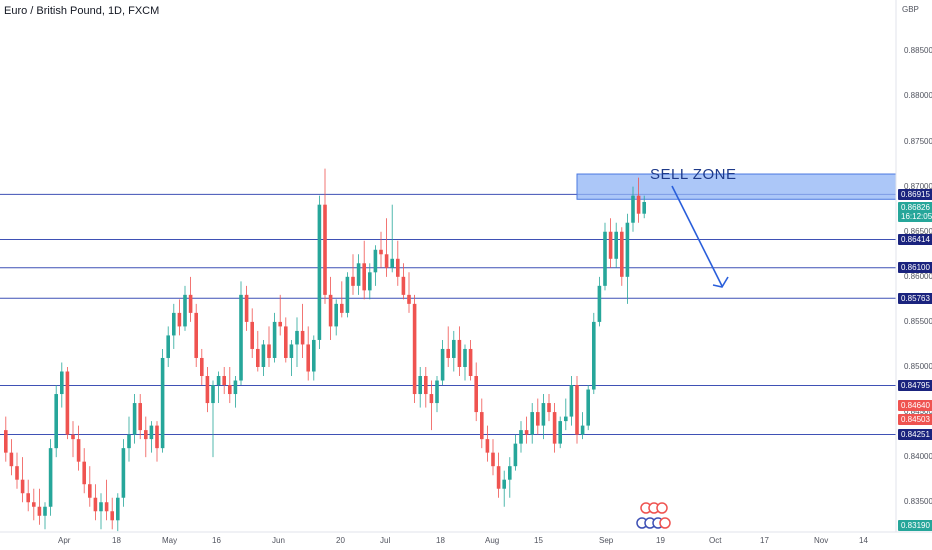  Describe the element at coordinates (915, 419) in the screenshot. I see `price-tag: 0.84503` at that location.